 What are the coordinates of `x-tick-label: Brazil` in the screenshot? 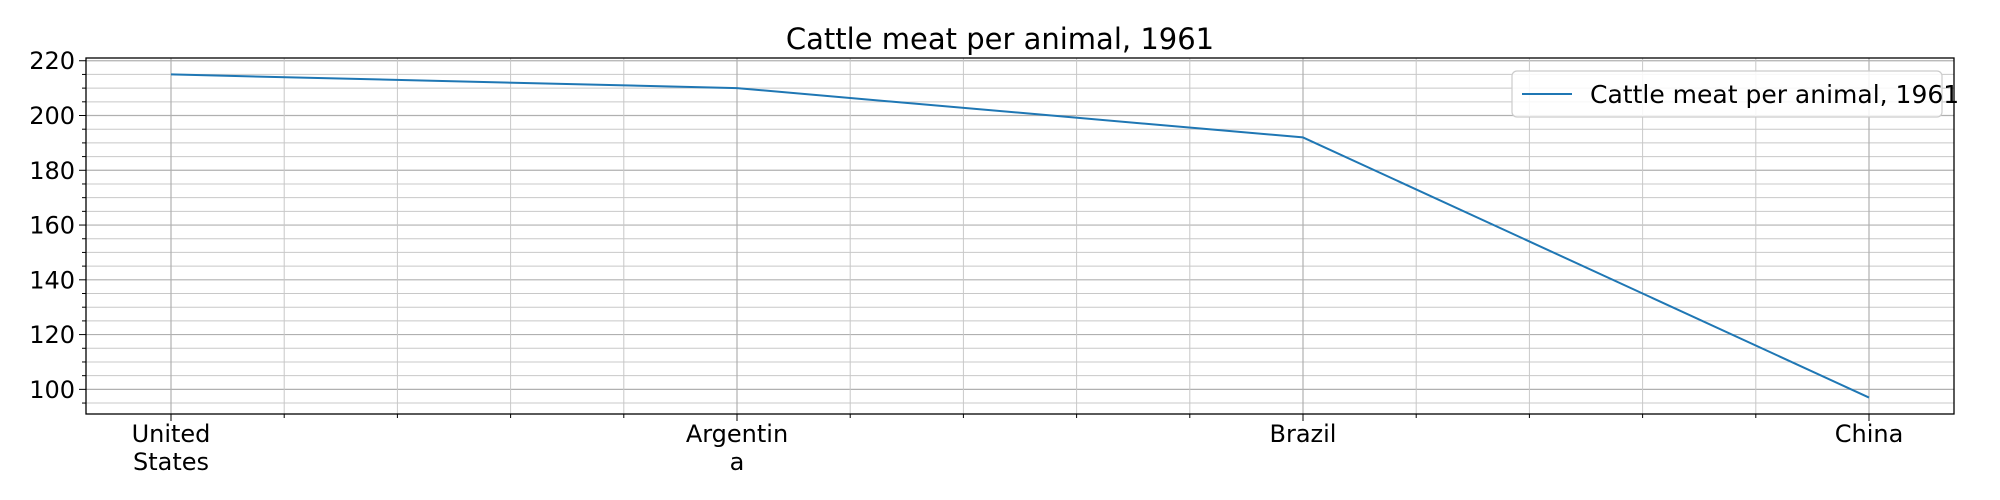 It's located at (1303, 434).